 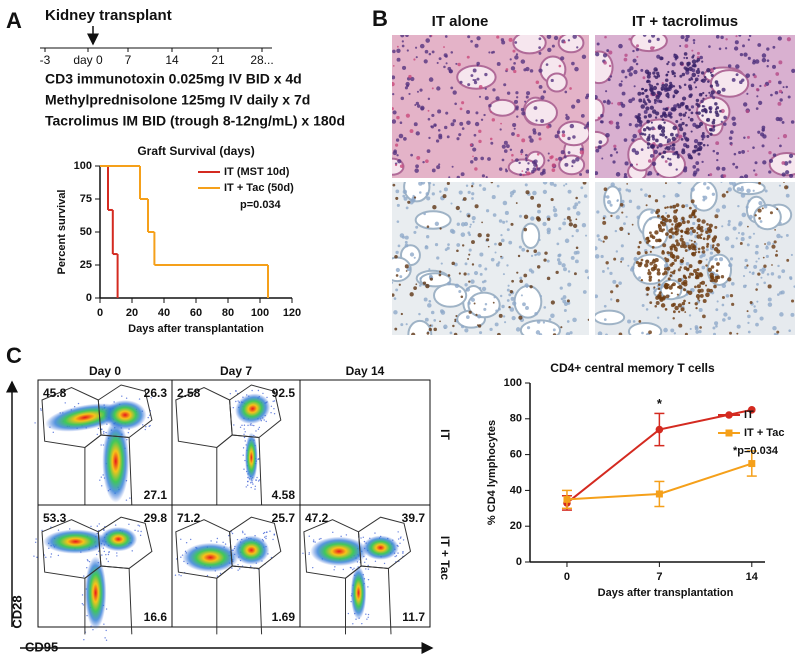 What do you see at coordinates (516, 455) in the screenshot?
I see `y-tick-label: 60` at bounding box center [516, 455].